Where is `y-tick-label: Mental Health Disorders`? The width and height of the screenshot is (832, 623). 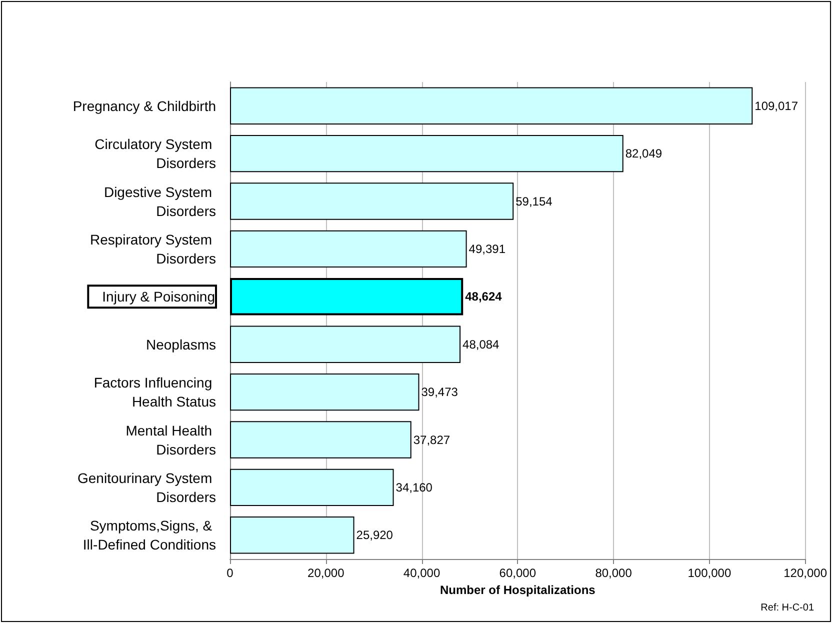
y-tick-label: Mental Health Disorders is located at coordinates (171, 440).